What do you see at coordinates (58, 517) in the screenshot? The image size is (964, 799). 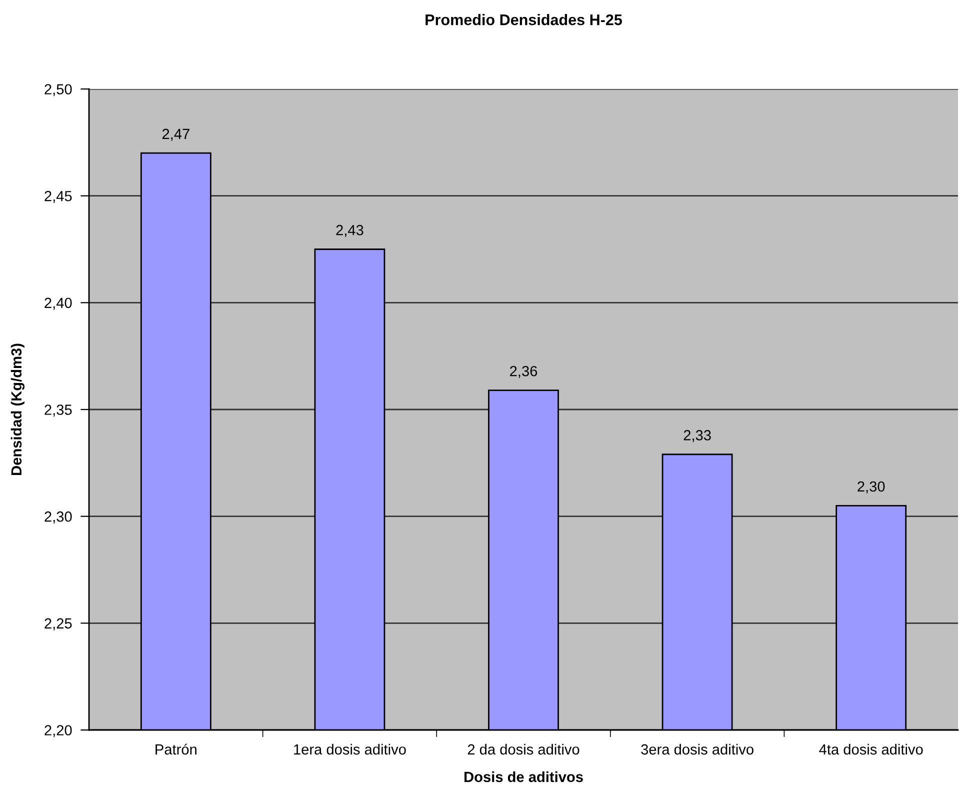 I see `y-tick-label: 2,30` at bounding box center [58, 517].